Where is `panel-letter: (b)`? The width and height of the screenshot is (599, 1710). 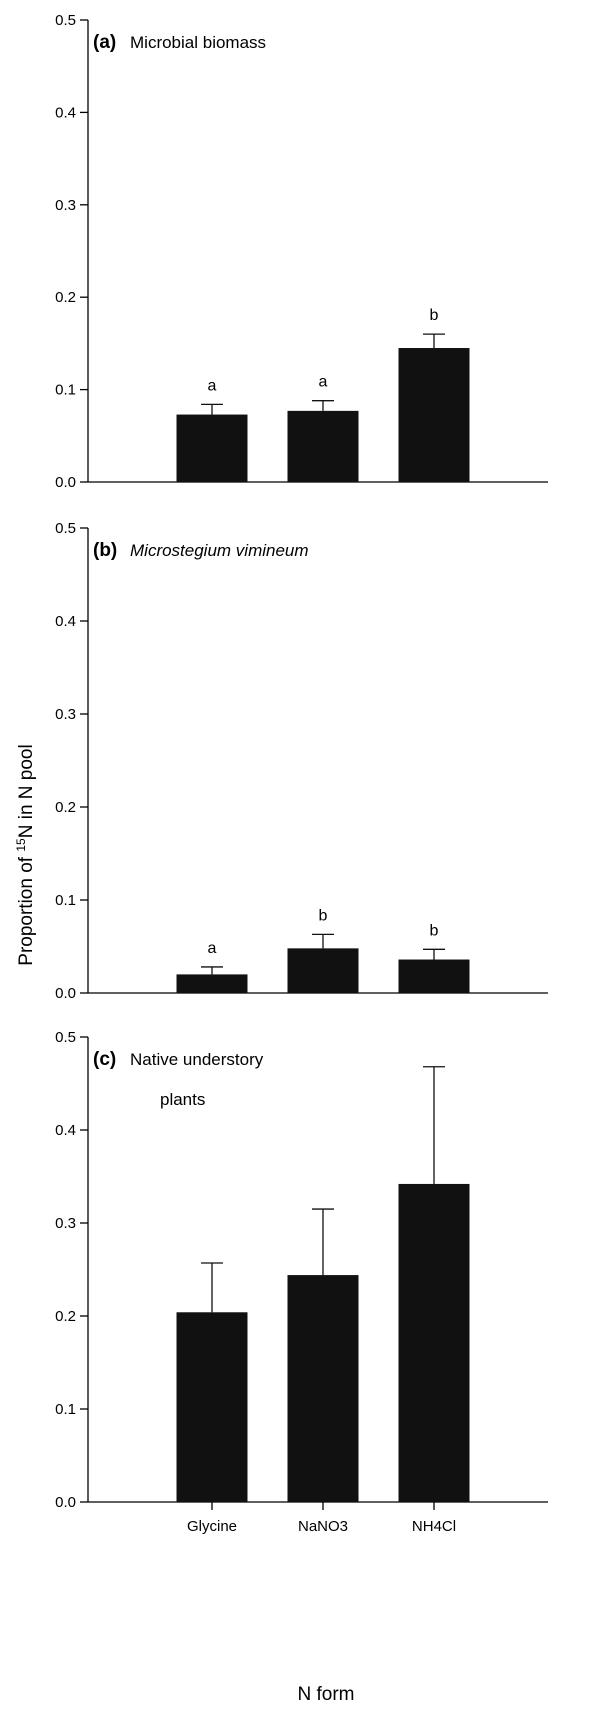 panel-letter: (b) is located at coordinates (105, 550).